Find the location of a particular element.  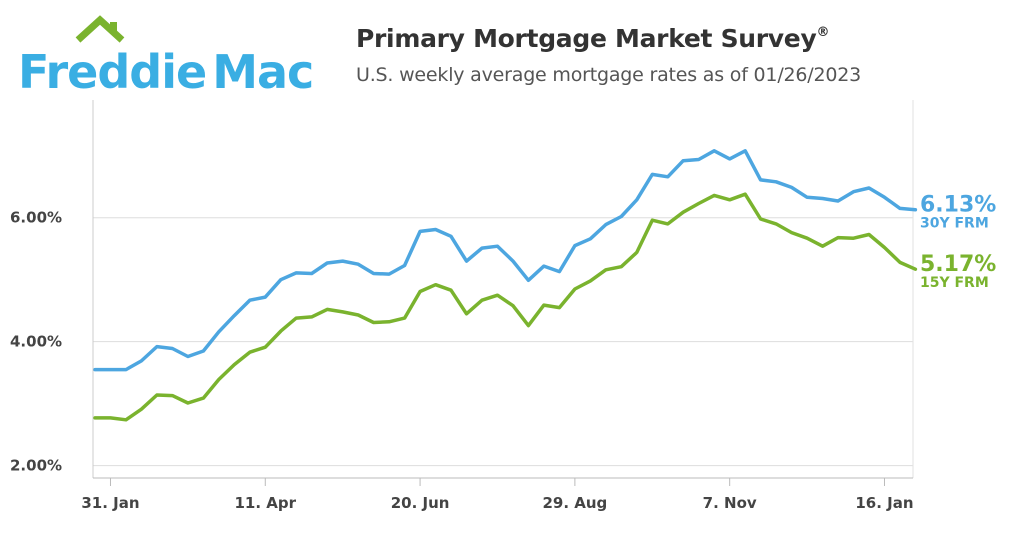

x-tick-label: 31. Jan is located at coordinates (110, 503).